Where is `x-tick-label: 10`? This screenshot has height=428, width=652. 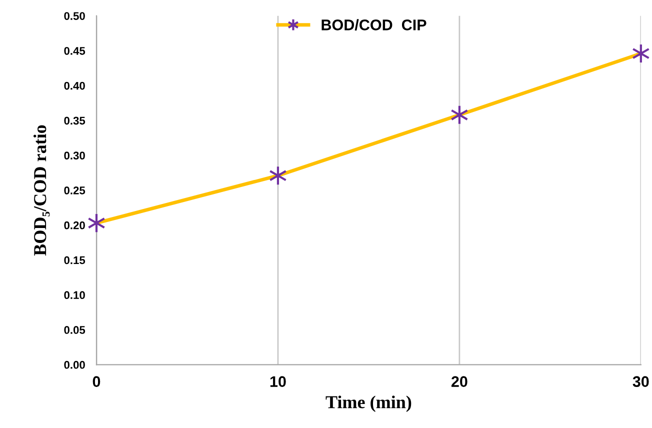
x-tick-label: 10 is located at coordinates (278, 381).